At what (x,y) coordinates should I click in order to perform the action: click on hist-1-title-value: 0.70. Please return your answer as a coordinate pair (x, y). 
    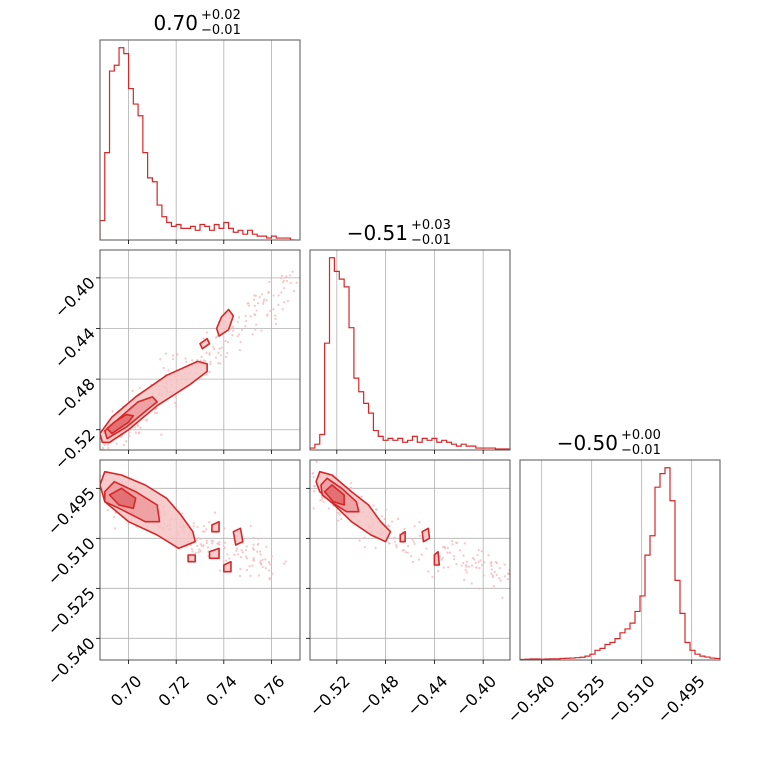
    Looking at the image, I should click on (175, 23).